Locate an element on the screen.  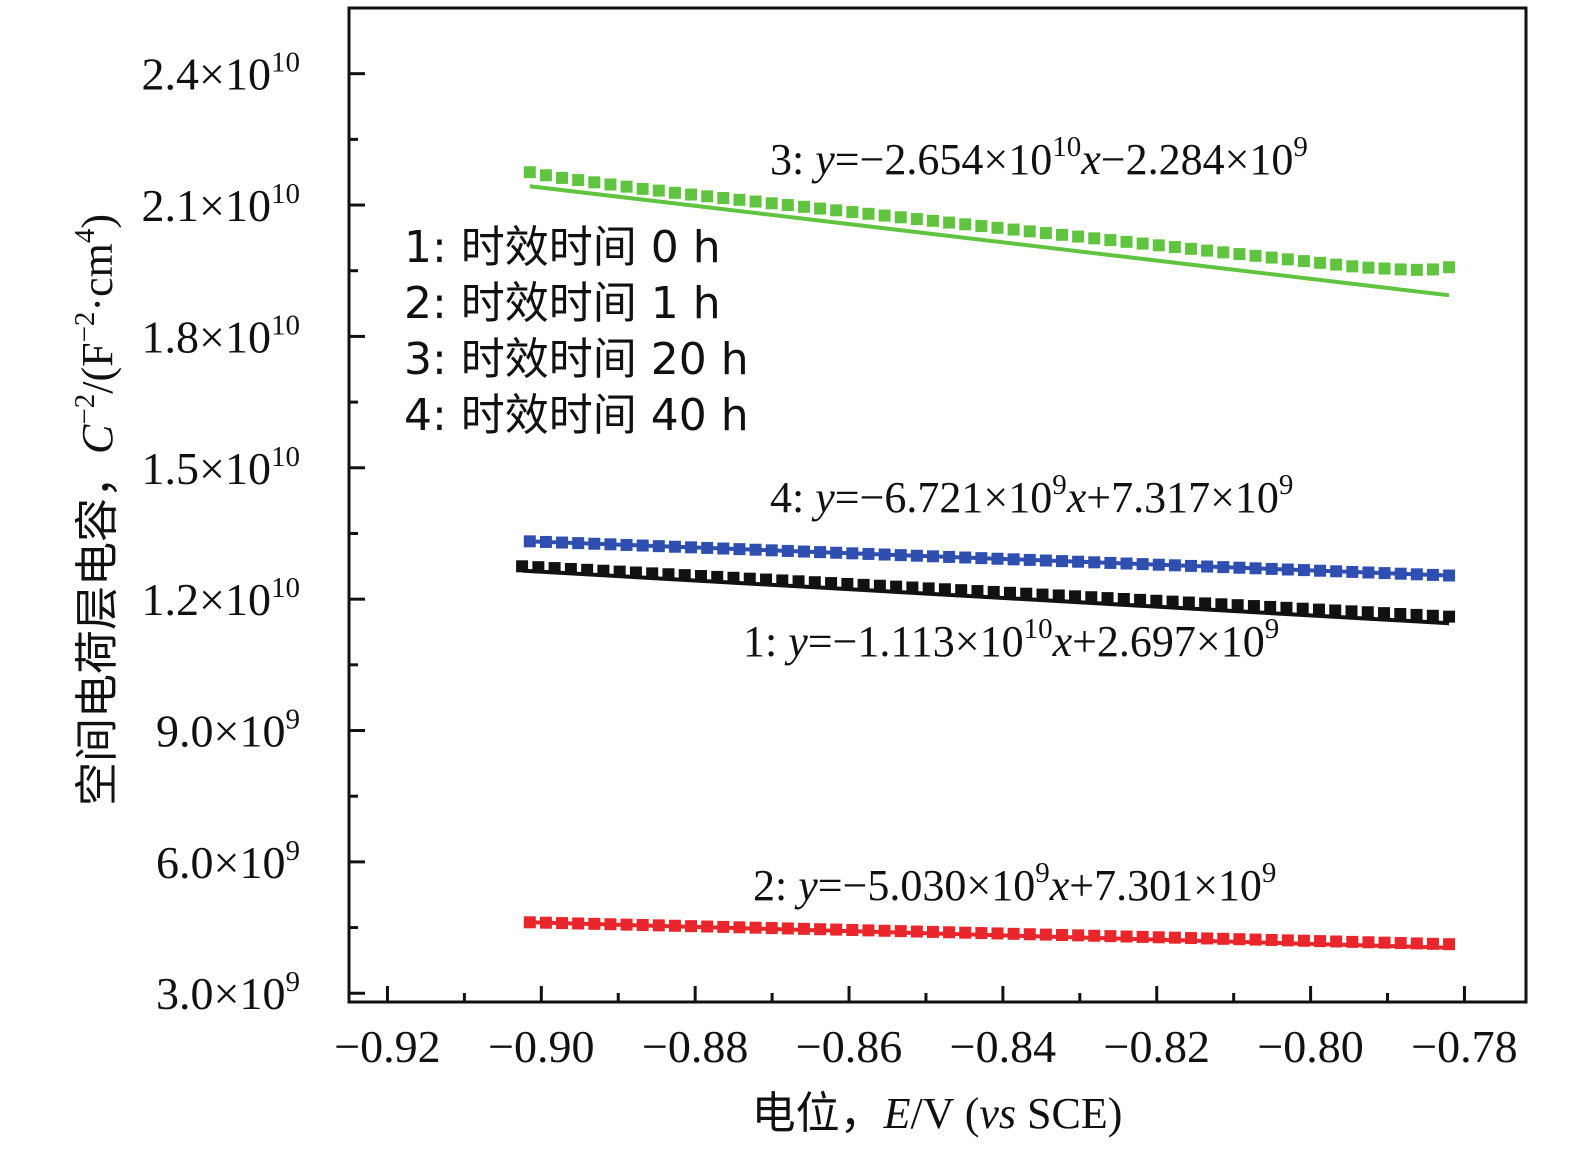
equation-series-3: 3: y=−2.654×1010x−2.284×109 is located at coordinates (1039, 157).